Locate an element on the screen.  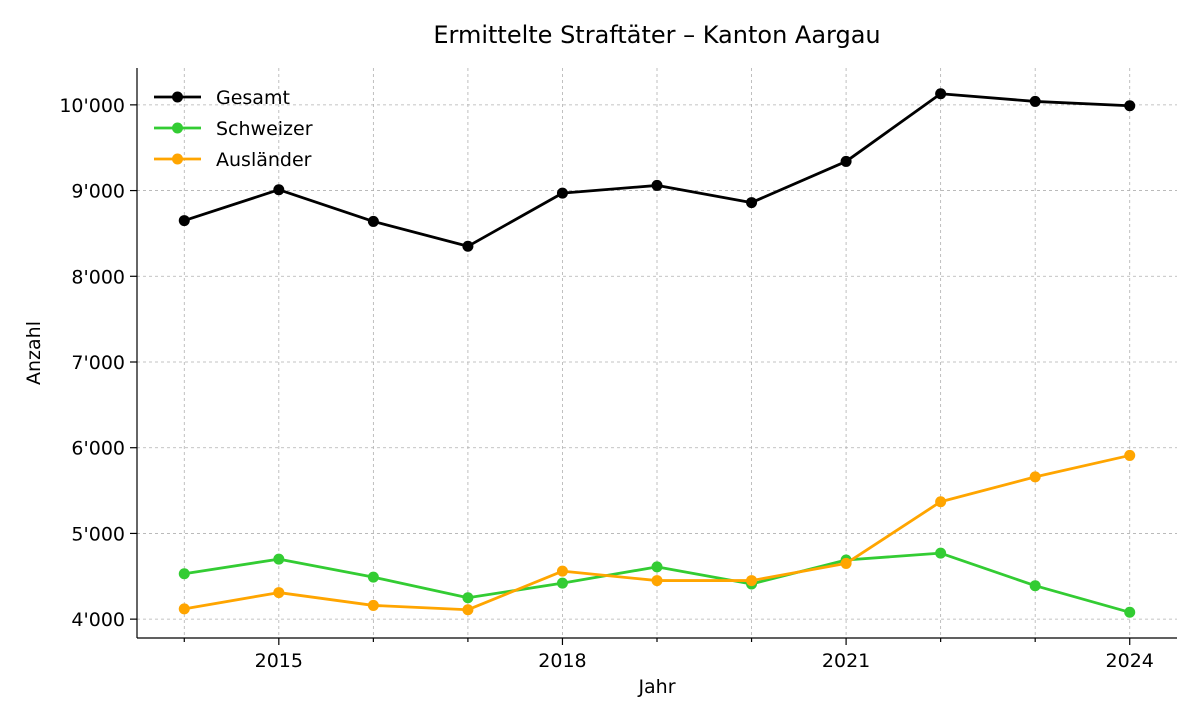
legend: Gesamt Schweizer Ausländer is located at coordinates (233, 129).